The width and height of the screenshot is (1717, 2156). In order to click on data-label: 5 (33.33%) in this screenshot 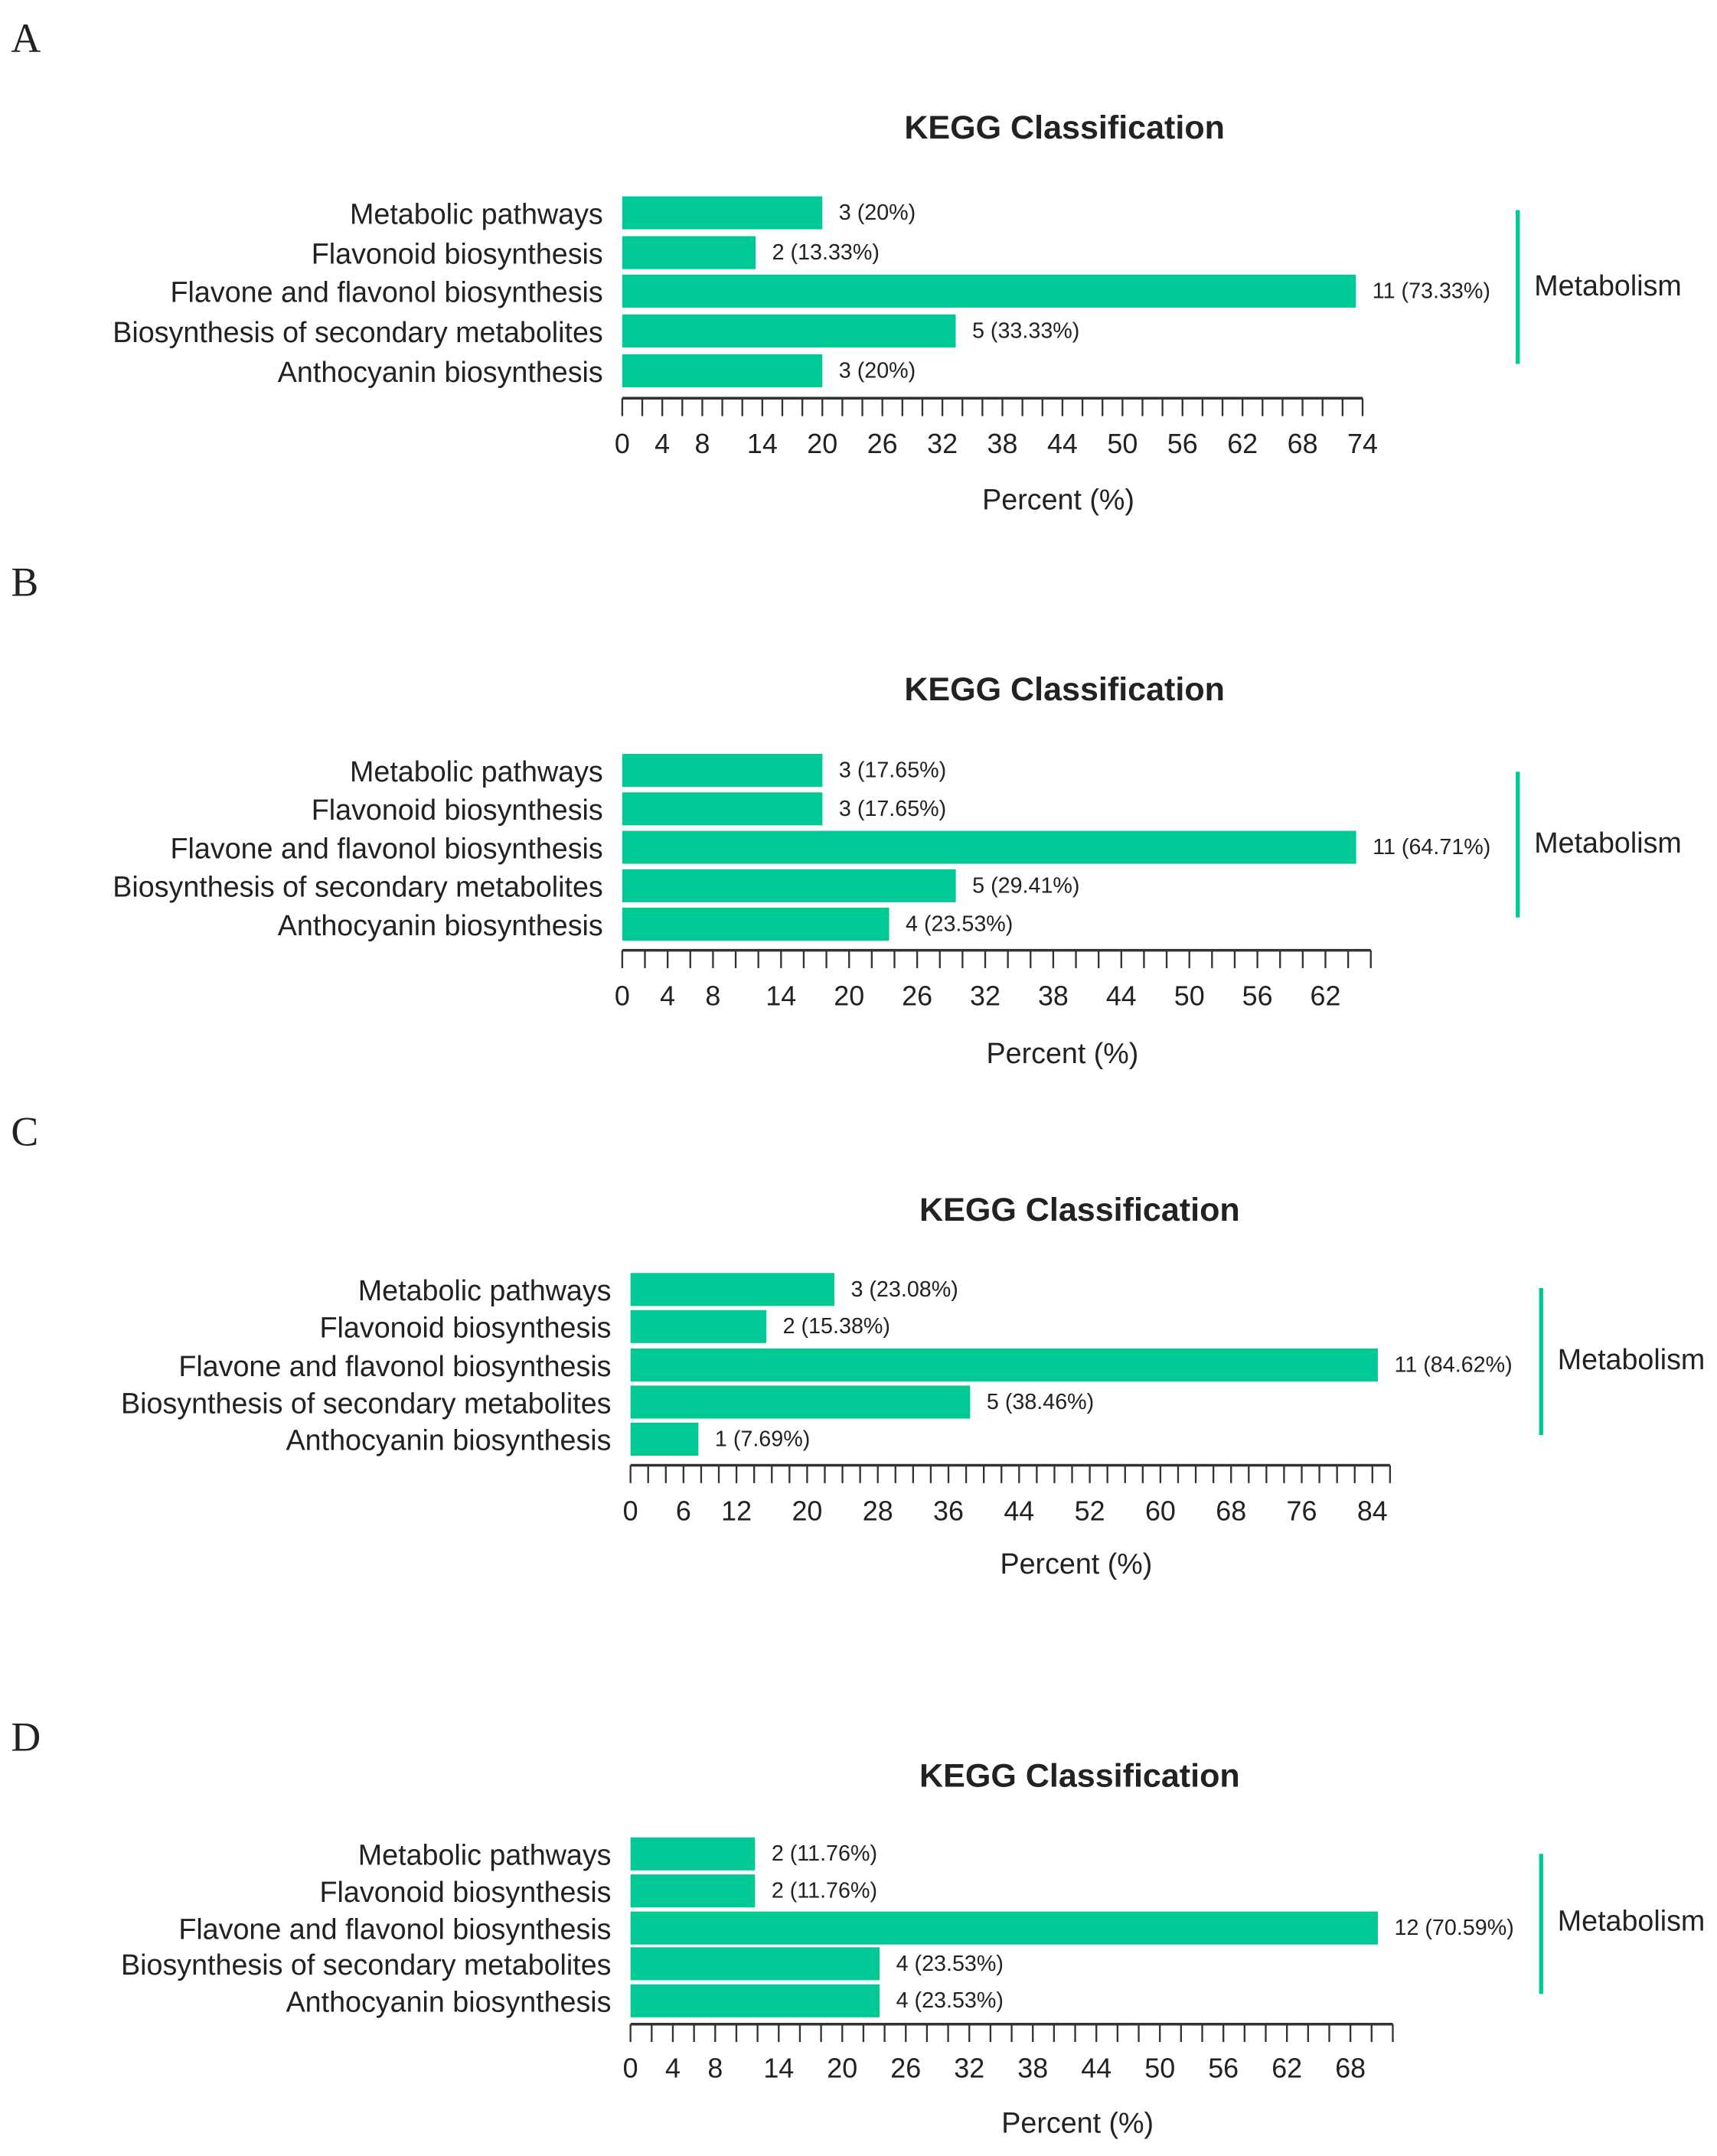, I will do `click(1025, 330)`.